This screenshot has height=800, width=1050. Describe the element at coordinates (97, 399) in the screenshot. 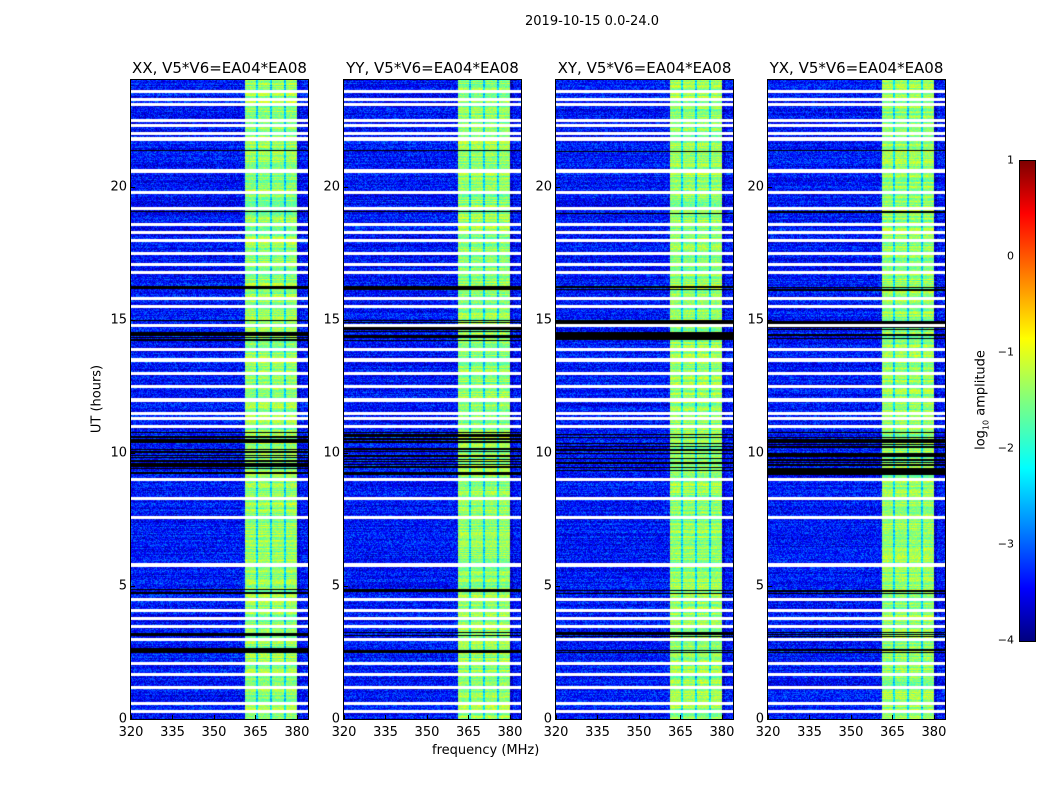

I see `y-axis-label: UT (hours)` at that location.